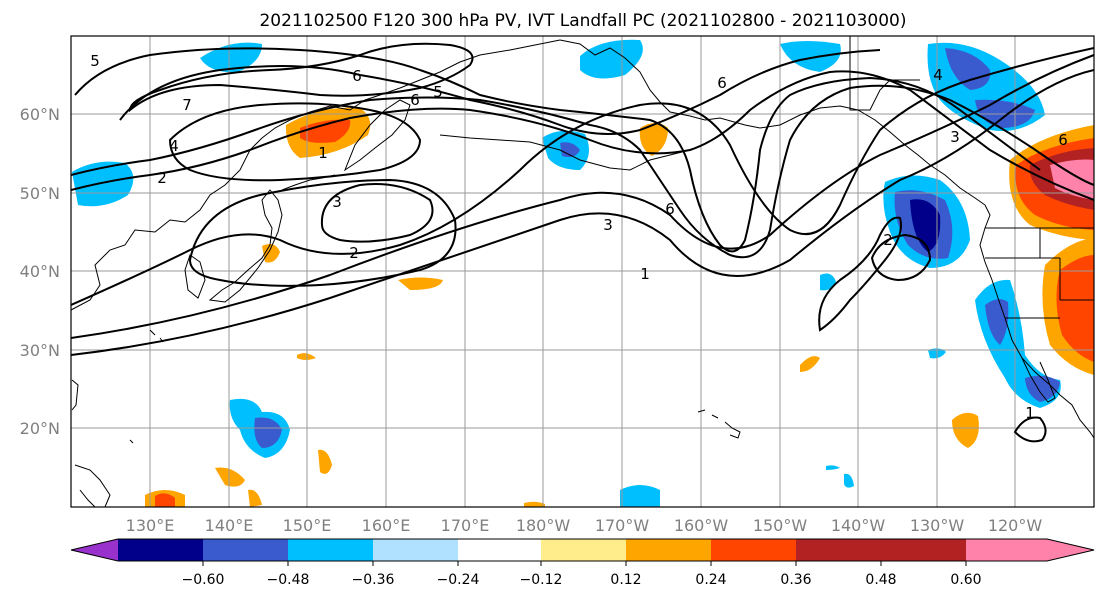 The width and height of the screenshot is (1105, 601). I want to click on lon-label: 130°E, so click(150, 525).